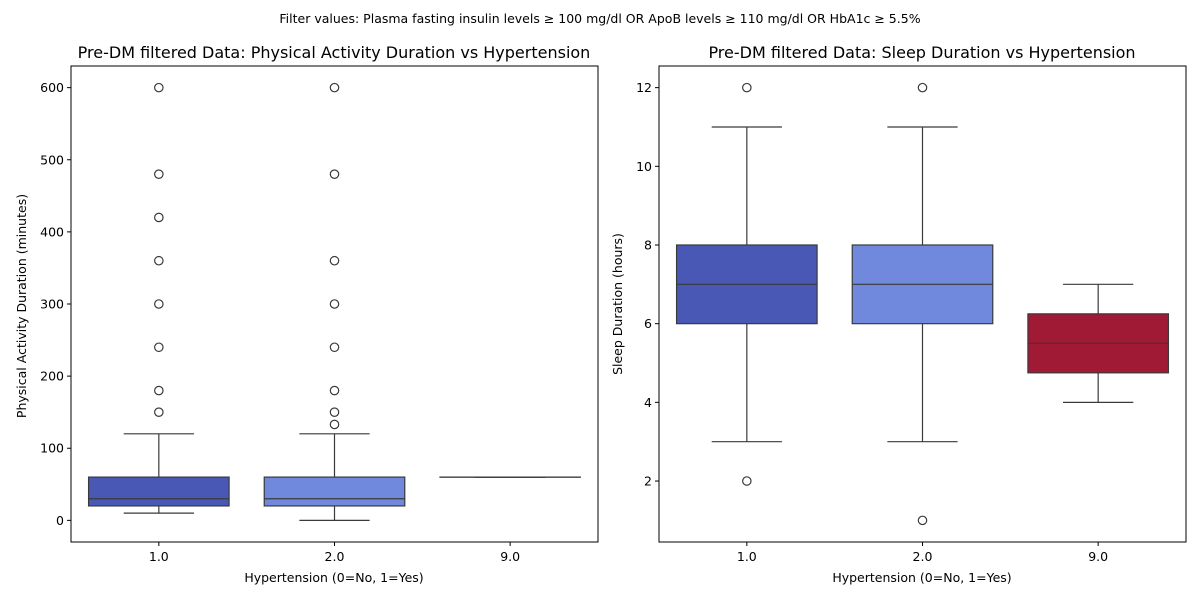 Image resolution: width=1200 pixels, height=600 pixels. Describe the element at coordinates (333, 577) in the screenshot. I see `chart-left-xlabel: Hypertension (0=No, 1=Yes)` at that location.